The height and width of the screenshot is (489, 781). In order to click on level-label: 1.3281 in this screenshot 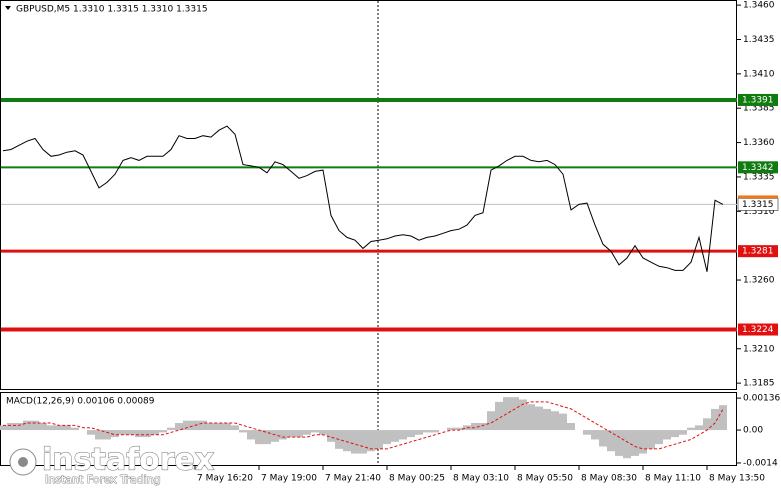, I will do `click(758, 252)`.